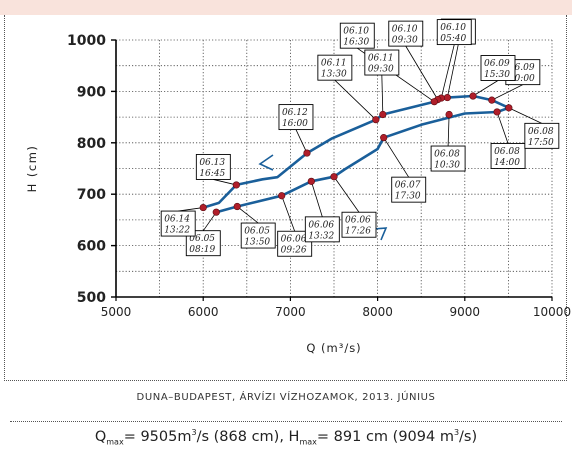  What do you see at coordinates (257, 243) in the screenshot?
I see `annotation-time: 13:50` at bounding box center [257, 243].